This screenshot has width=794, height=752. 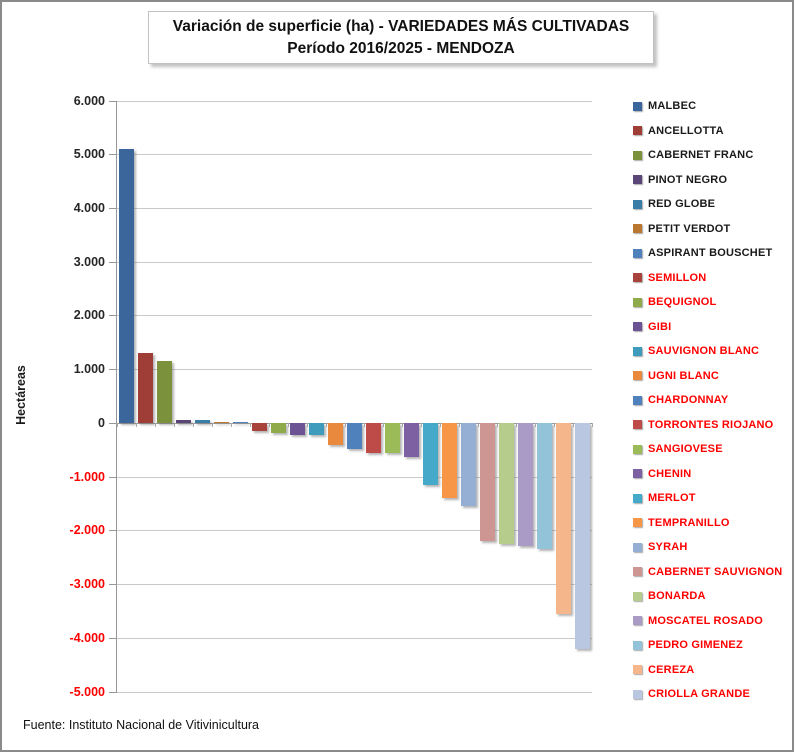 I want to click on legend-label: SANGIOVESE, so click(x=685, y=449).